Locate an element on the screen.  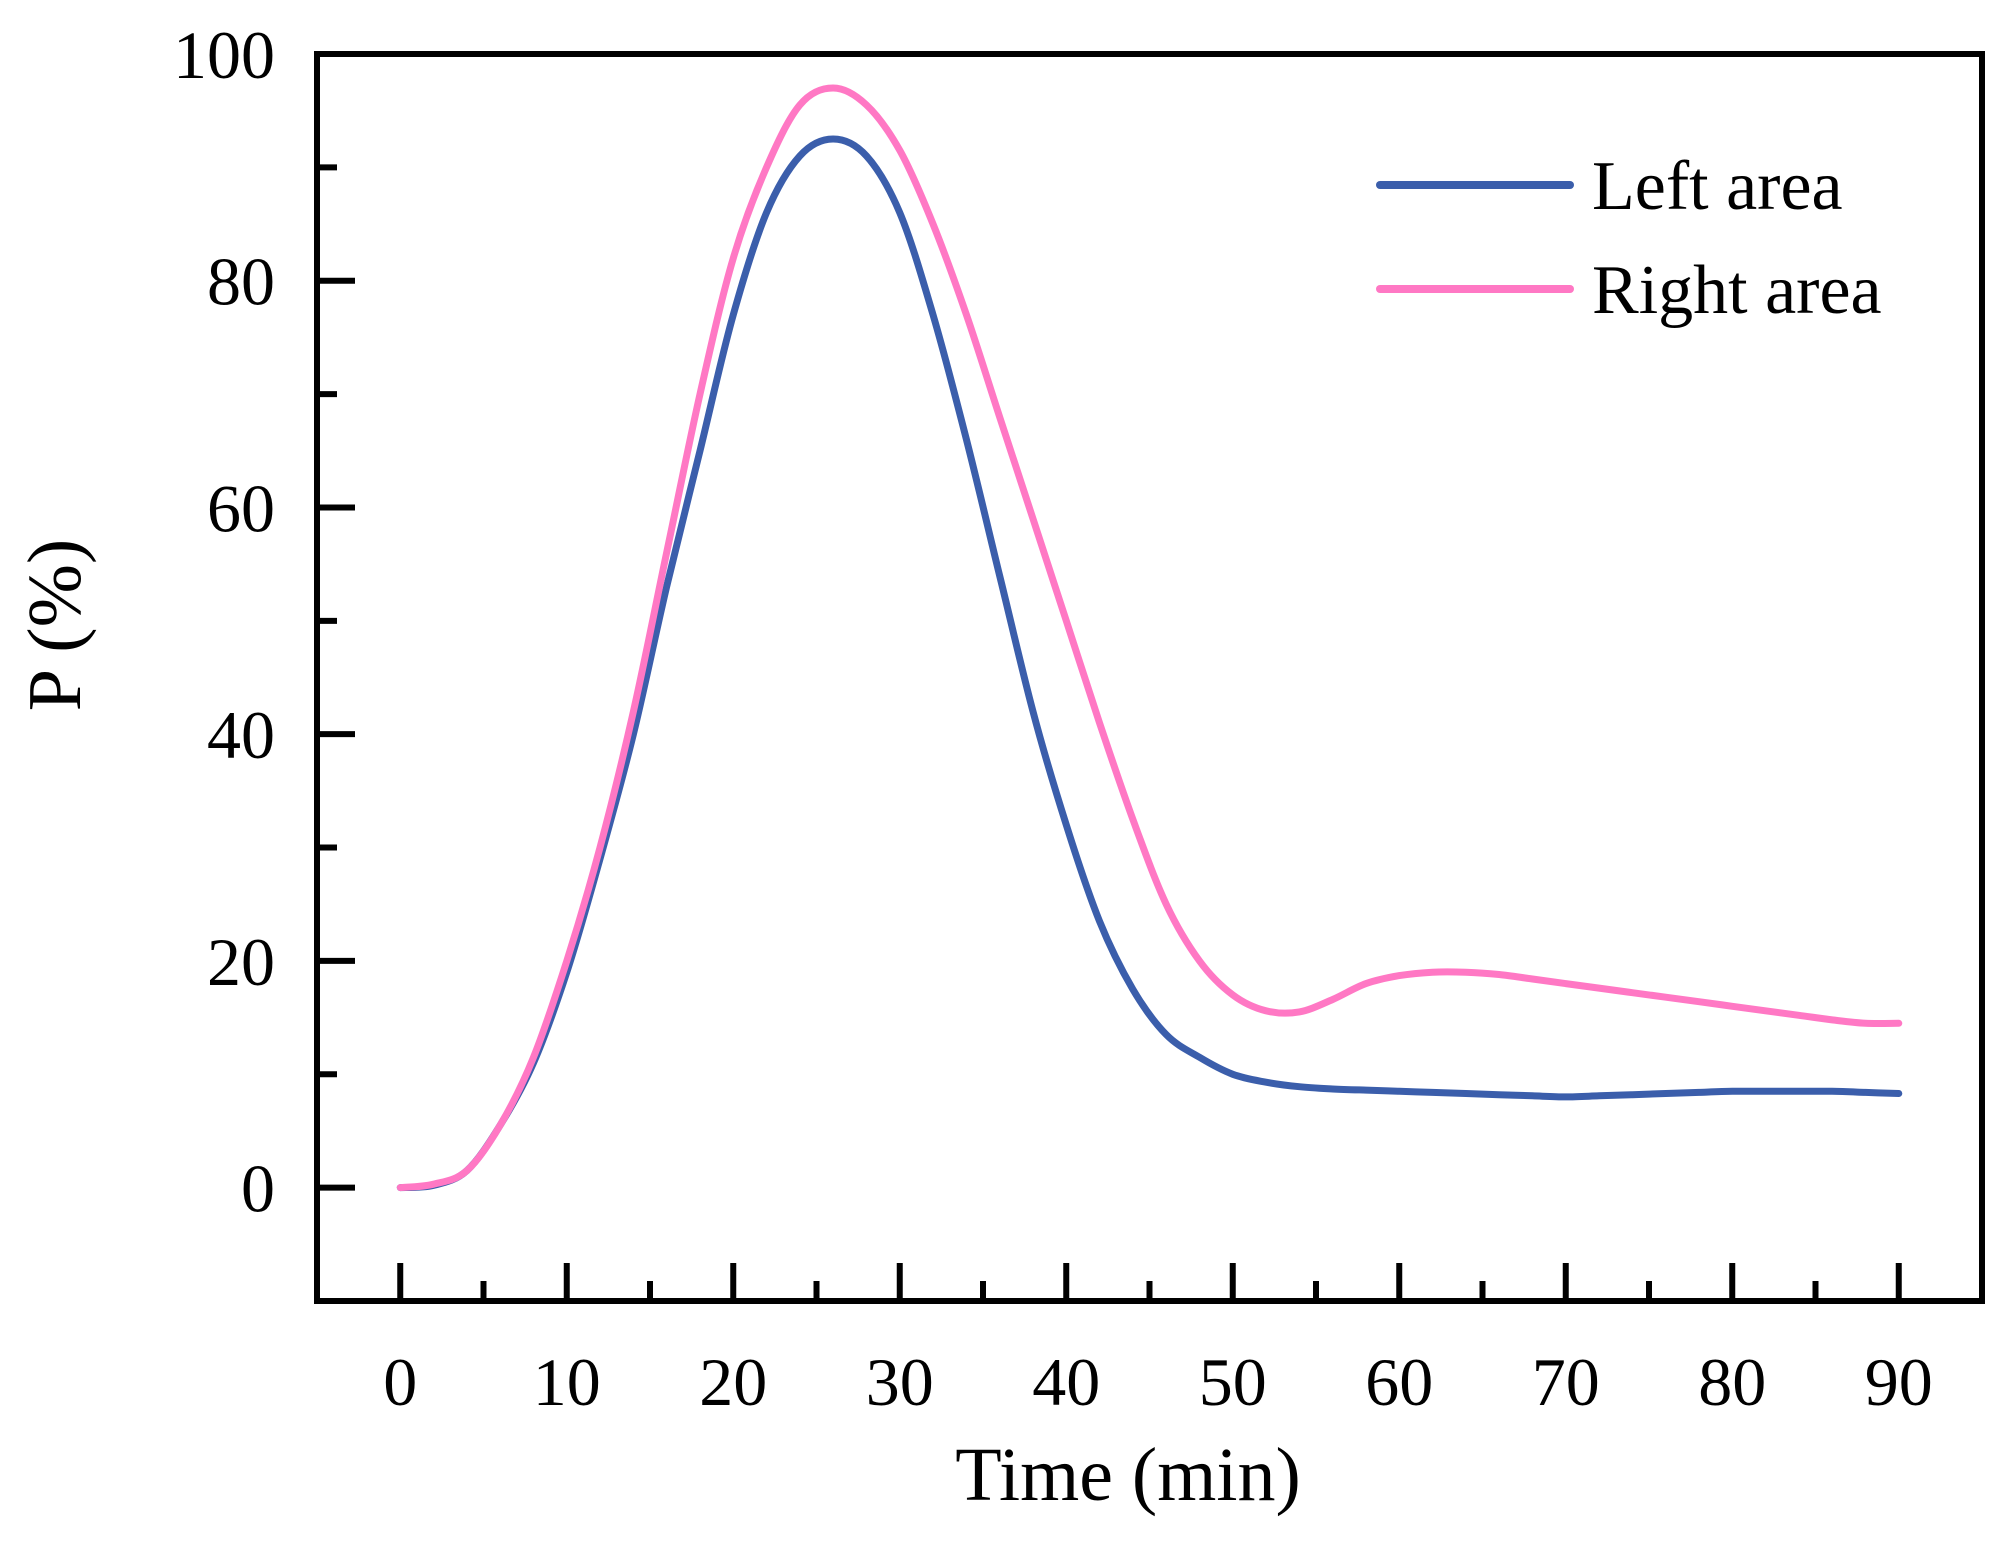
x-tick-label: 20 is located at coordinates (733, 1382).